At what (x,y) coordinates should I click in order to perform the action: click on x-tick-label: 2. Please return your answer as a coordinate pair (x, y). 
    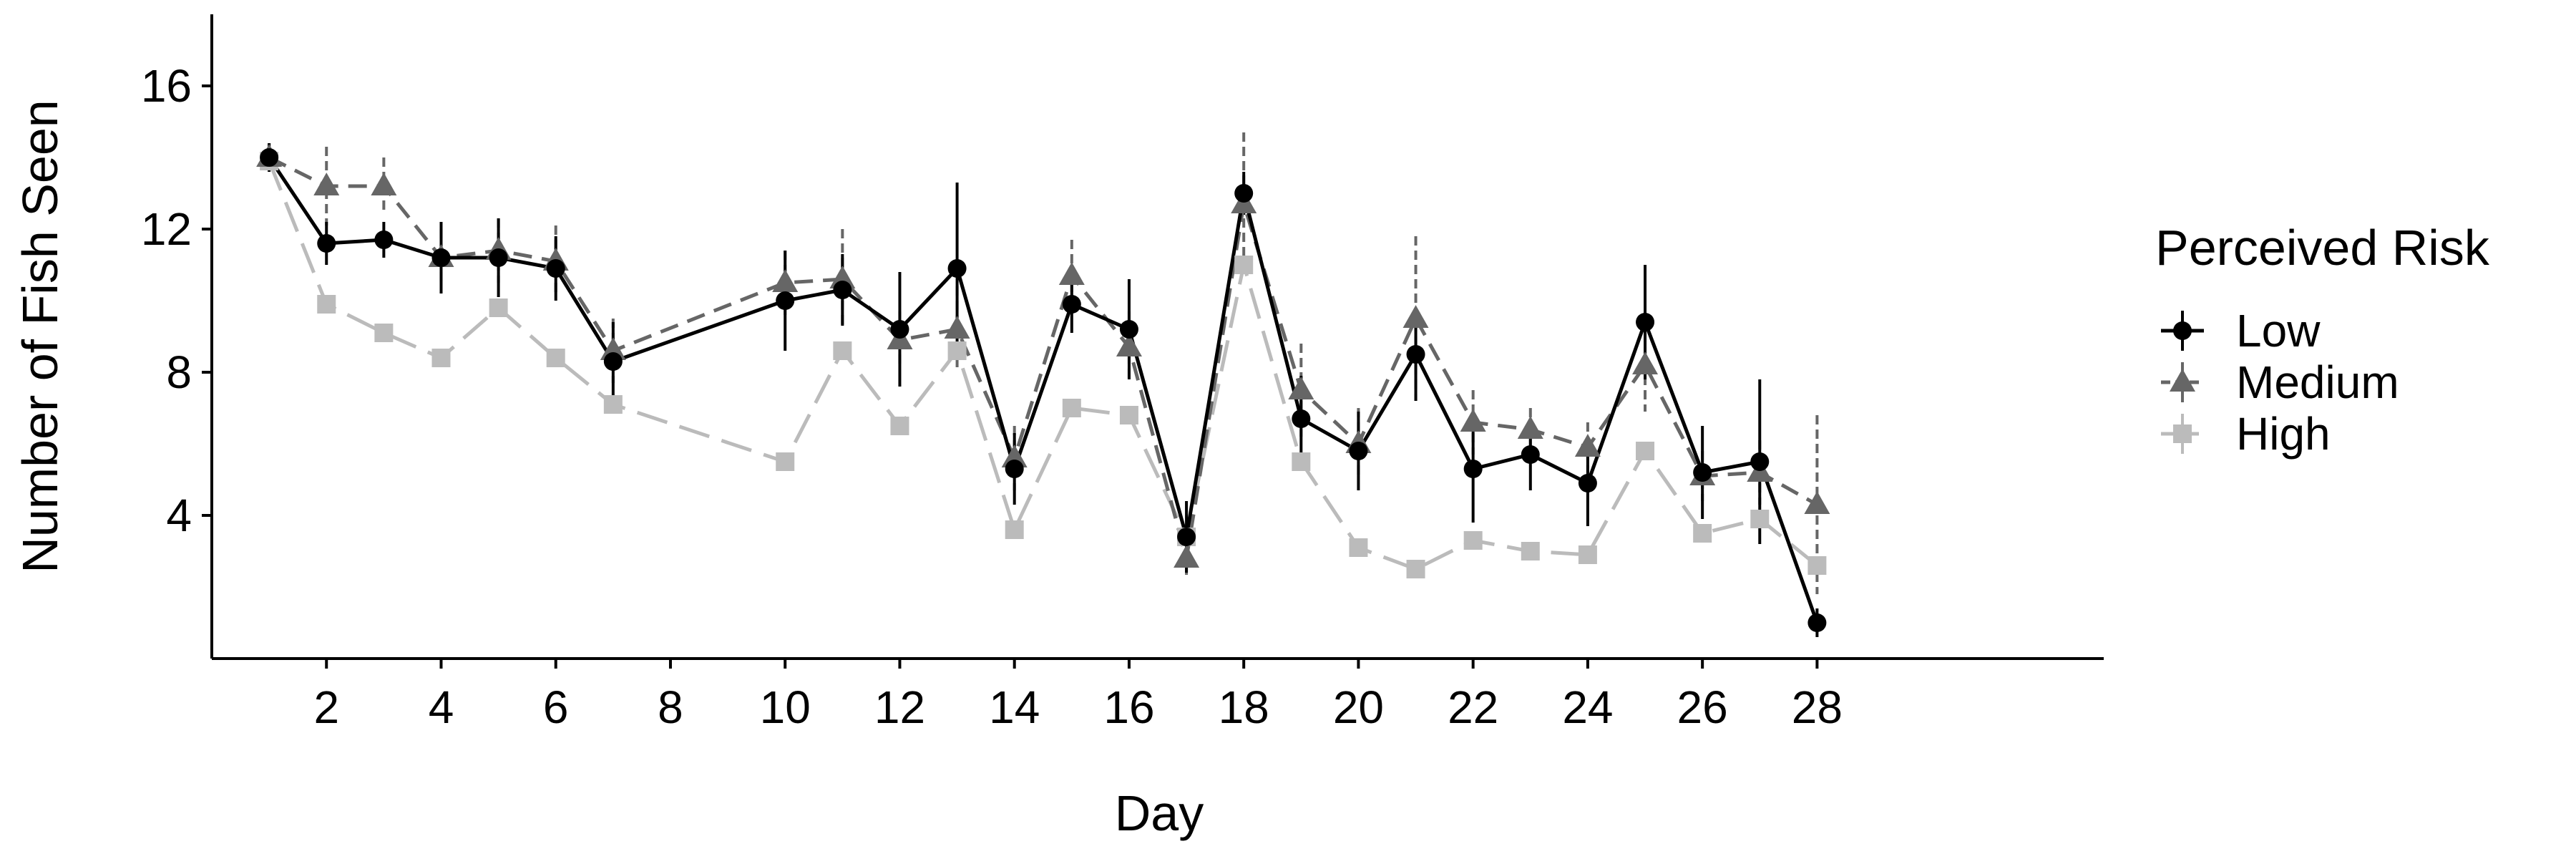
    Looking at the image, I should click on (326, 707).